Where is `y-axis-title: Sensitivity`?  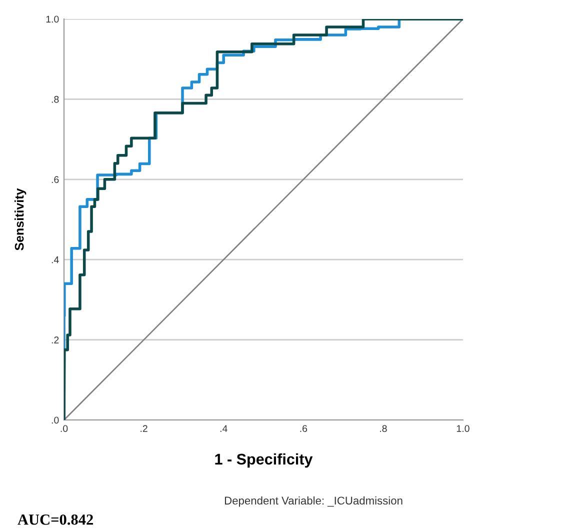
y-axis-title: Sensitivity is located at coordinates (20, 219).